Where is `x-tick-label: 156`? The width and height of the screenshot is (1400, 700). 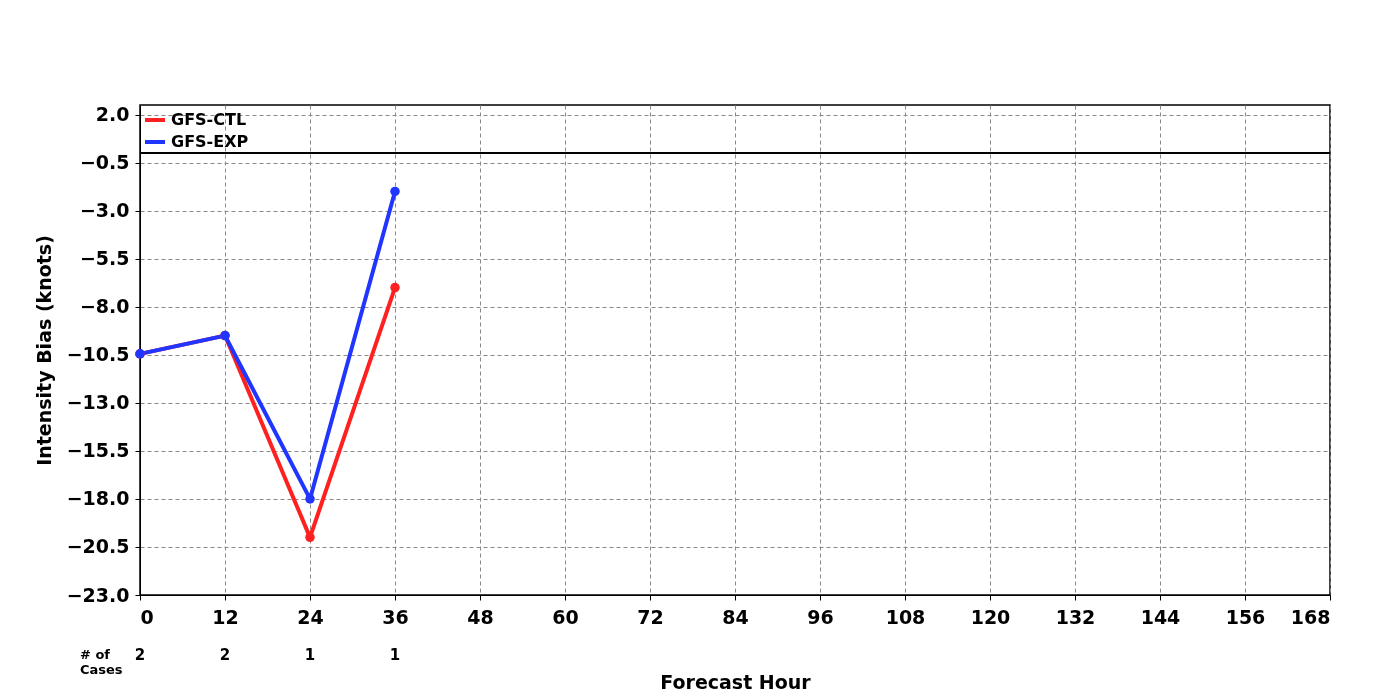 x-tick-label: 156 is located at coordinates (1245, 616).